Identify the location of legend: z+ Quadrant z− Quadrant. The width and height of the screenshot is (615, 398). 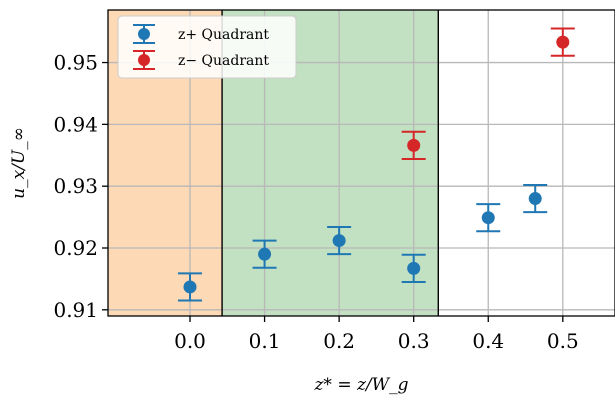
(207, 47).